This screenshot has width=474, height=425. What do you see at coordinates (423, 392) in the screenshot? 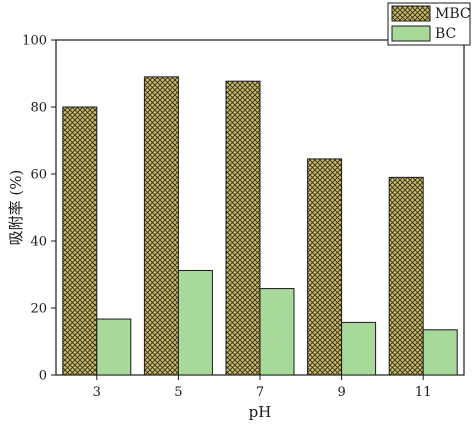
I see `x-tick-label: 11` at bounding box center [423, 392].